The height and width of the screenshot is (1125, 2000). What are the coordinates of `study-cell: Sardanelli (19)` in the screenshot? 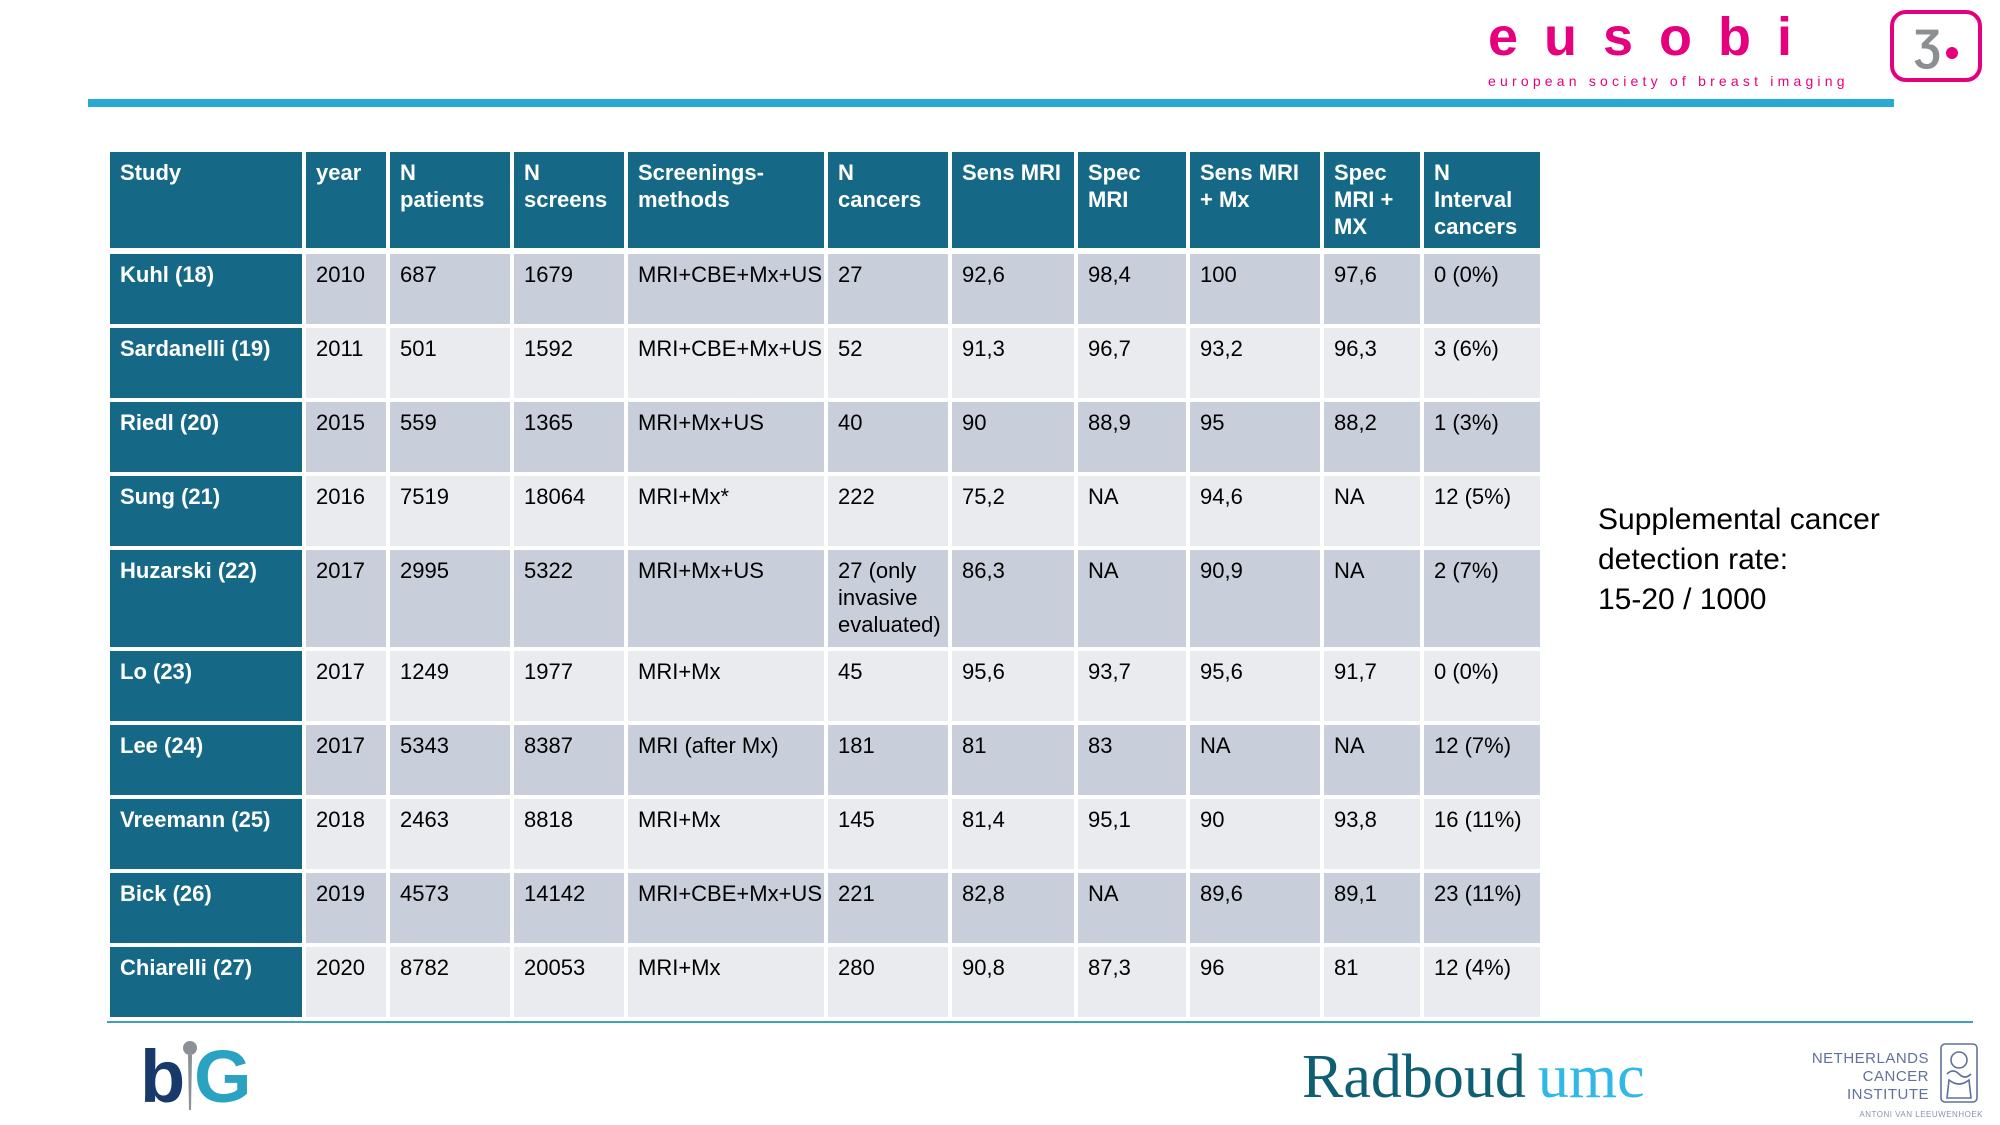 It's located at (208, 365).